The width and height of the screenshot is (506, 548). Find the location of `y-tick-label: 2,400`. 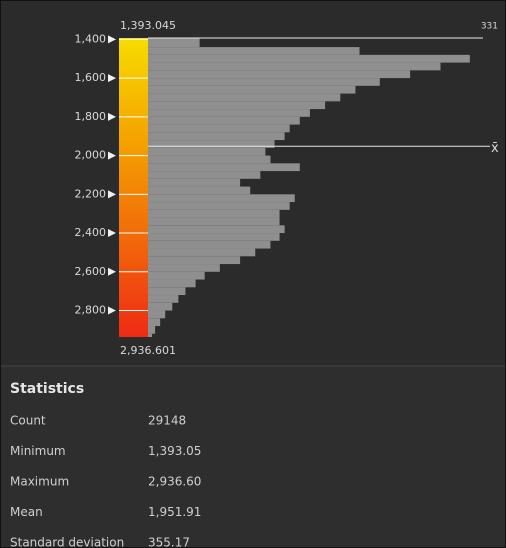

y-tick-label: 2,400 is located at coordinates (91, 232).